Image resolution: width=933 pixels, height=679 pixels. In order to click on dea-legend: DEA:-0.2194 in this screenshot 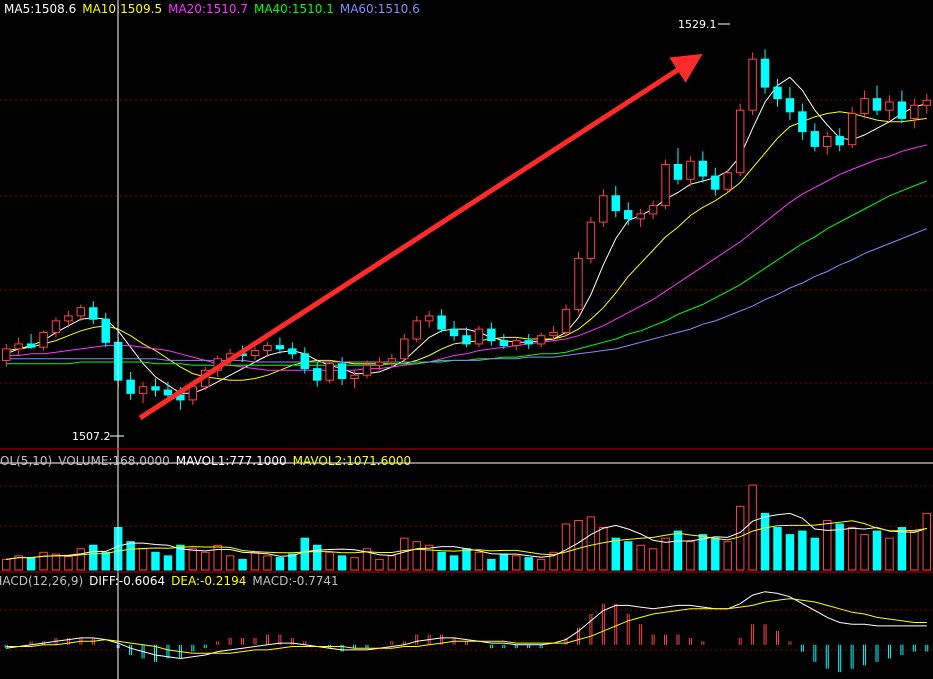, I will do `click(209, 581)`.